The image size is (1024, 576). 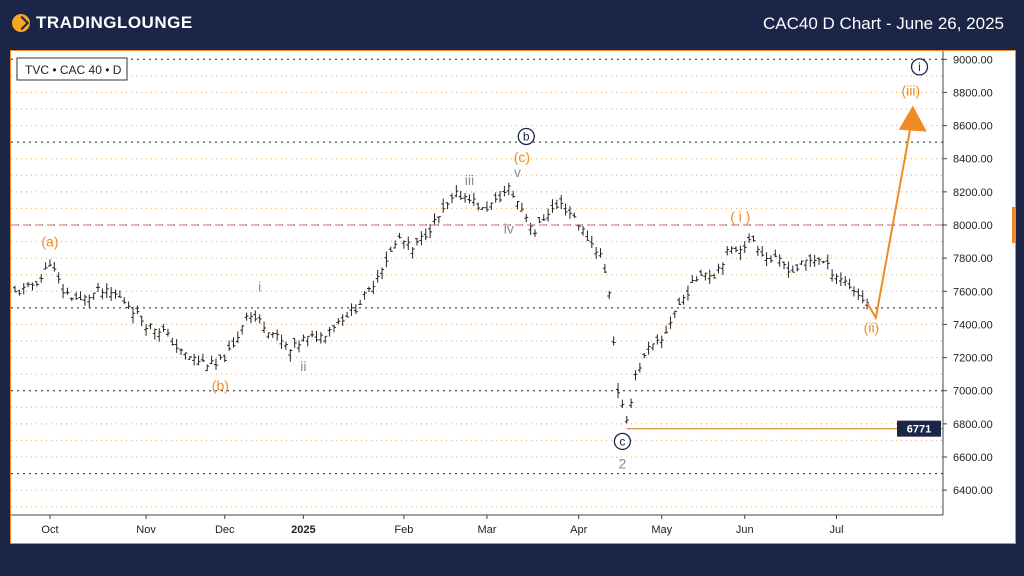 I want to click on projection-path, so click(x=889, y=223).